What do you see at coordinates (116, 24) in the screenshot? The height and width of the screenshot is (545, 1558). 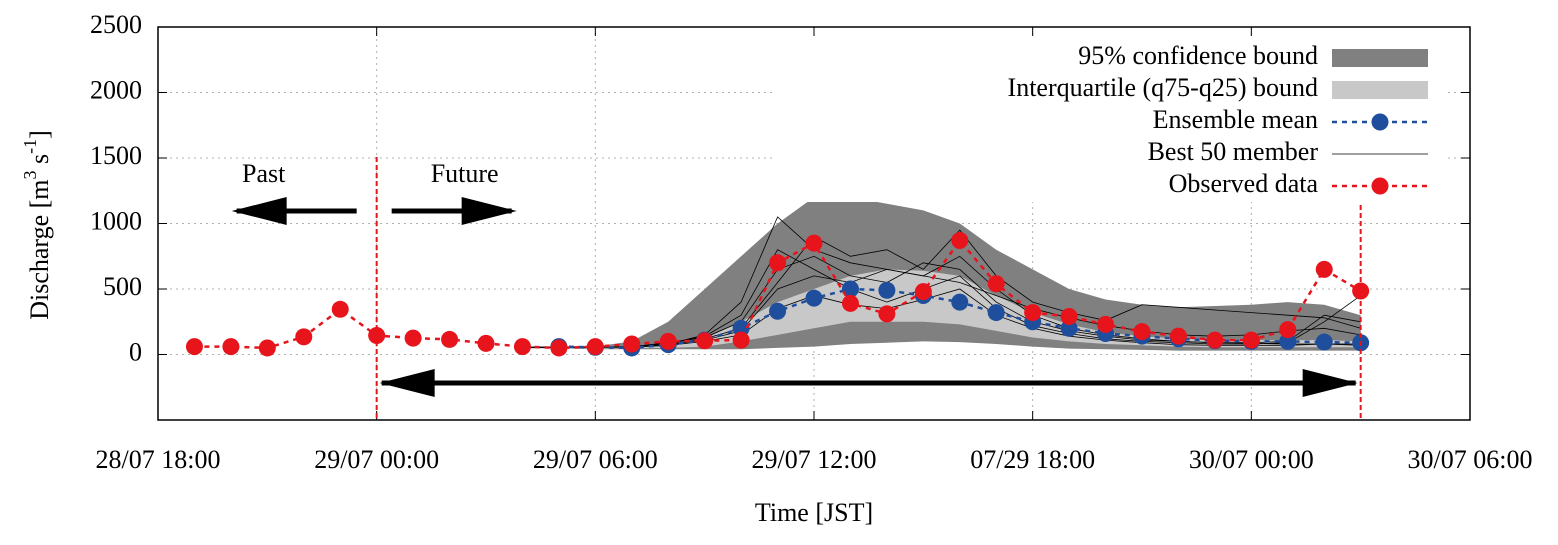 I see `y-tick-label: 2500` at bounding box center [116, 24].